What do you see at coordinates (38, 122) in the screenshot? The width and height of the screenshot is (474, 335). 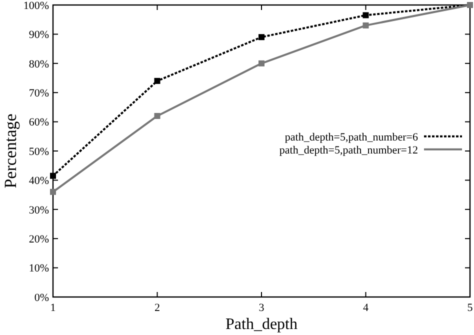 I see `y-tick-label: 60%` at bounding box center [38, 122].